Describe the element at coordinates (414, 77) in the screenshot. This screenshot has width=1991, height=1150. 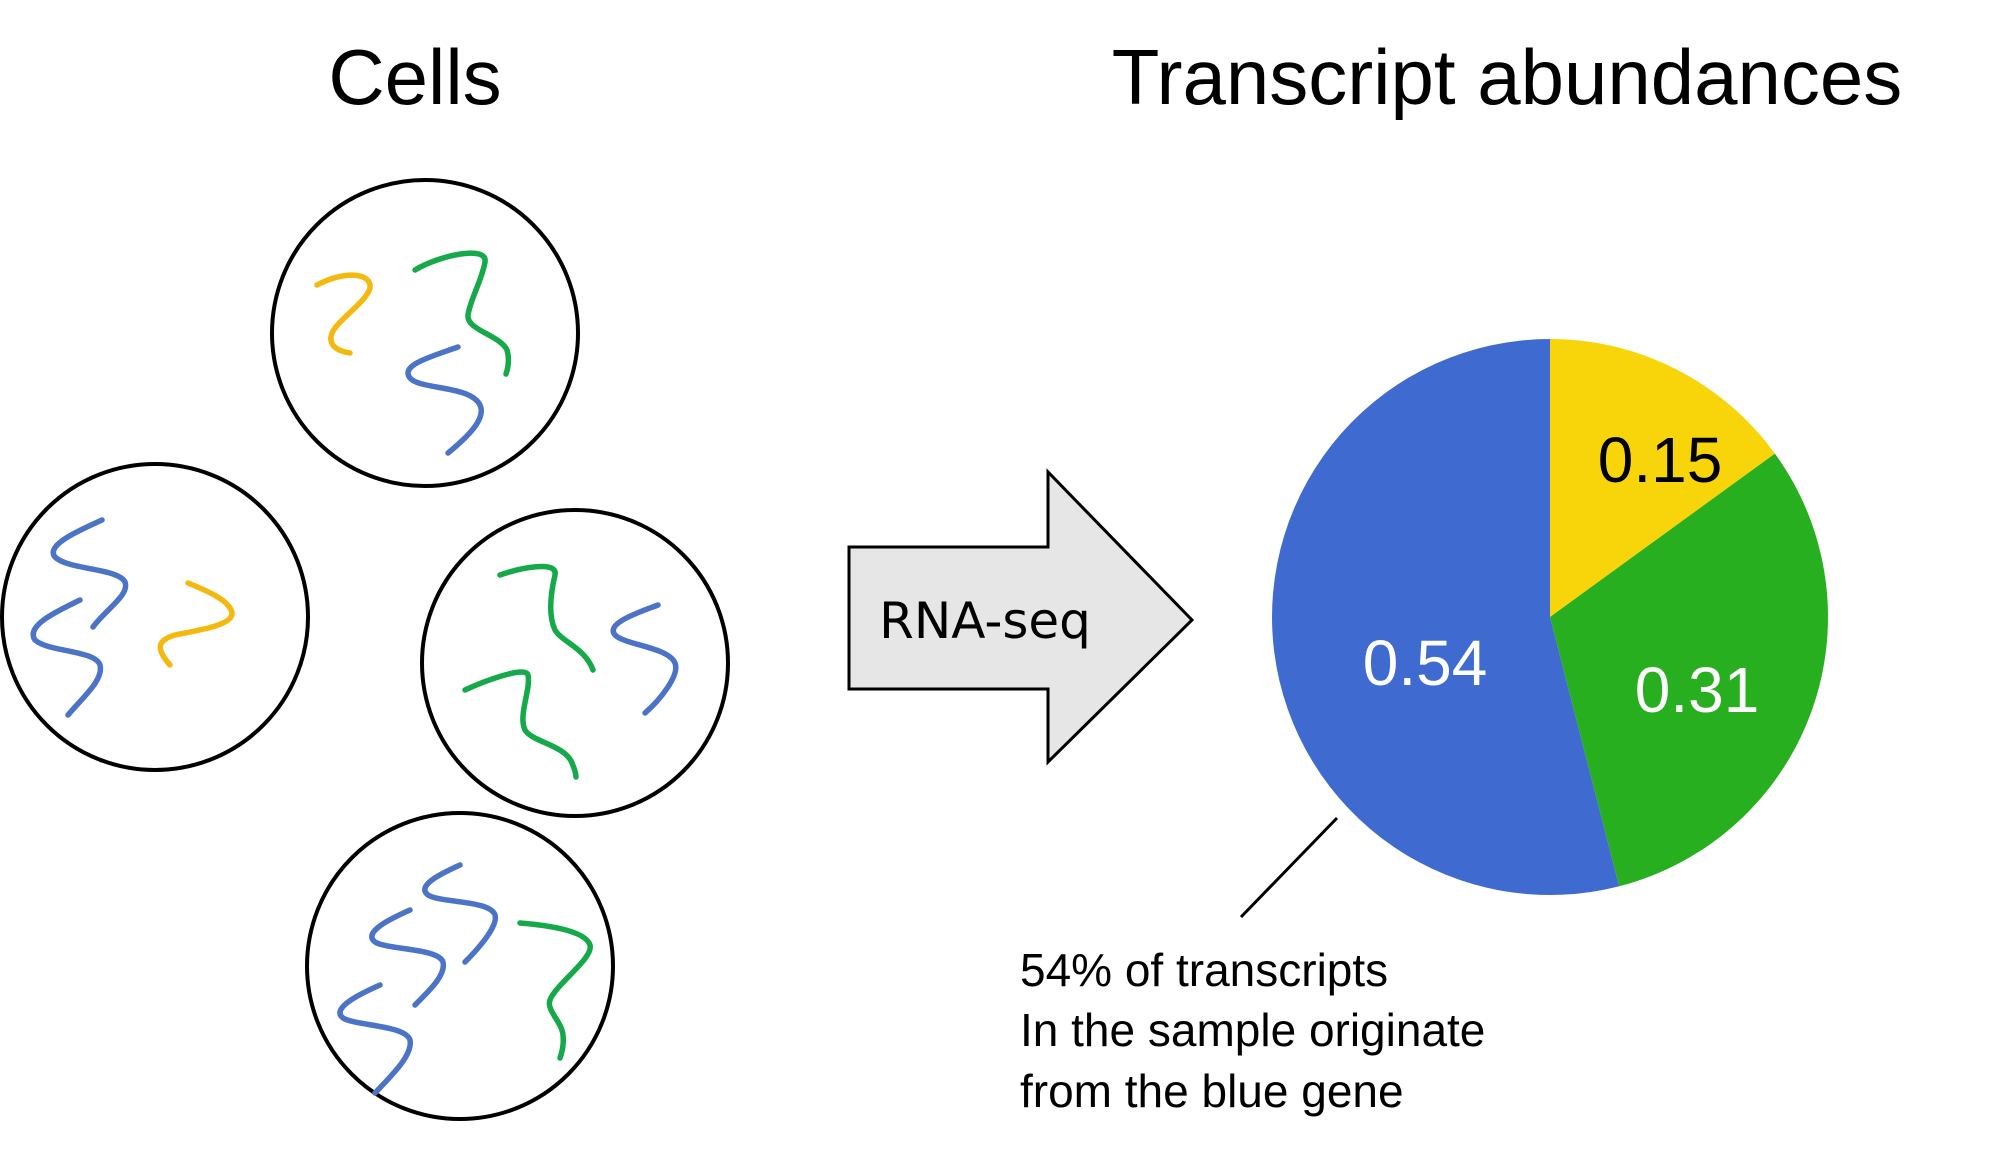
I see `cells-title: Cells` at that location.